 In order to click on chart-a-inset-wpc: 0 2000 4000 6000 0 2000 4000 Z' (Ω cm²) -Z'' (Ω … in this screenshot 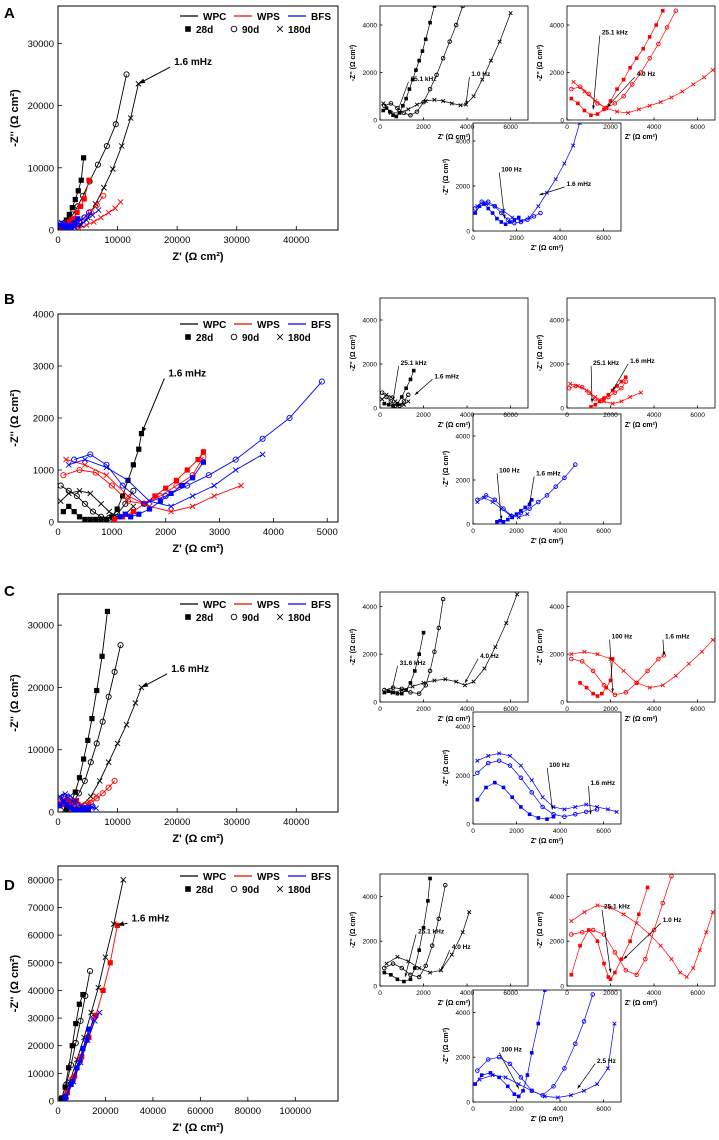, I will do `click(439, 73)`.